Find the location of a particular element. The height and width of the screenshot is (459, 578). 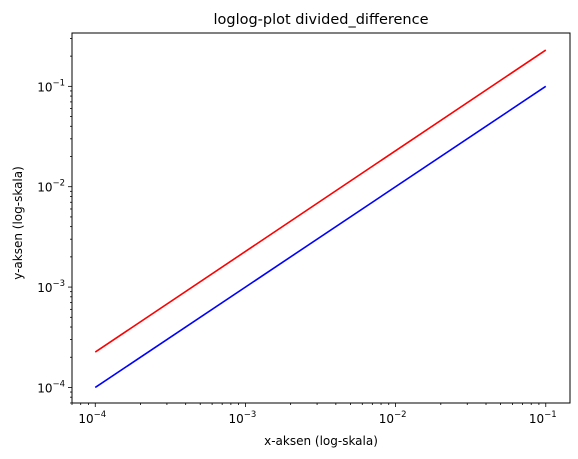

y-tick-exponent: −4 is located at coordinates (58, 384).